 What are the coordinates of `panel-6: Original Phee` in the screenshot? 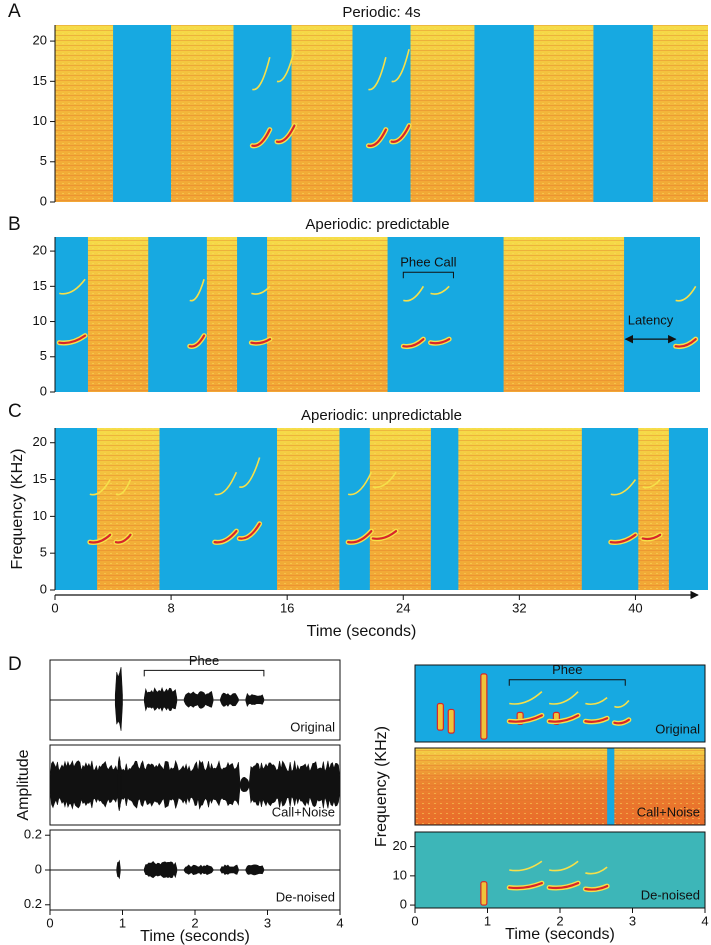 It's located at (560, 702).